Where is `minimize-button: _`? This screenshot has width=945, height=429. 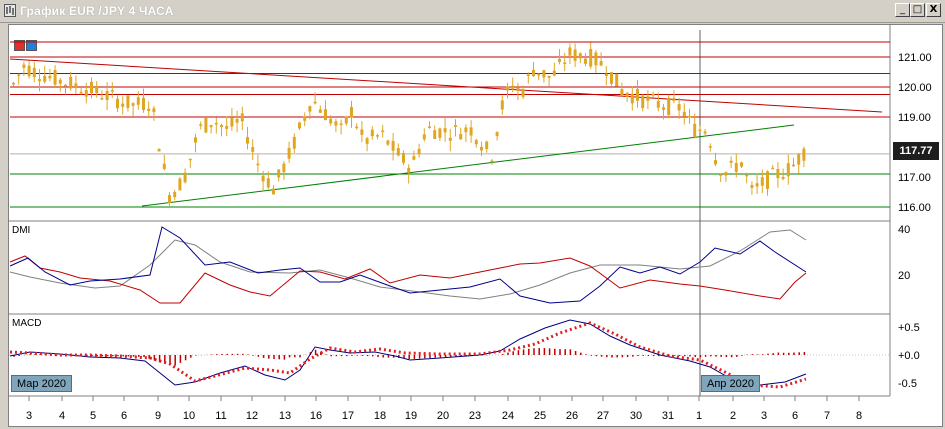 minimize-button: _ is located at coordinates (902, 10).